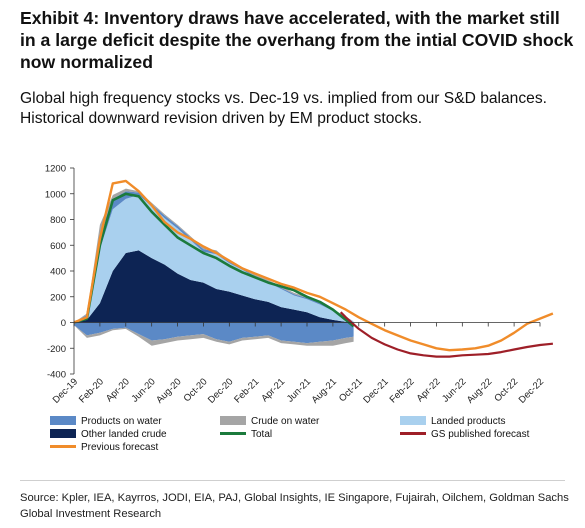  What do you see at coordinates (479, 390) in the screenshot?
I see `x-tick-label: Aug-22` at bounding box center [479, 390].